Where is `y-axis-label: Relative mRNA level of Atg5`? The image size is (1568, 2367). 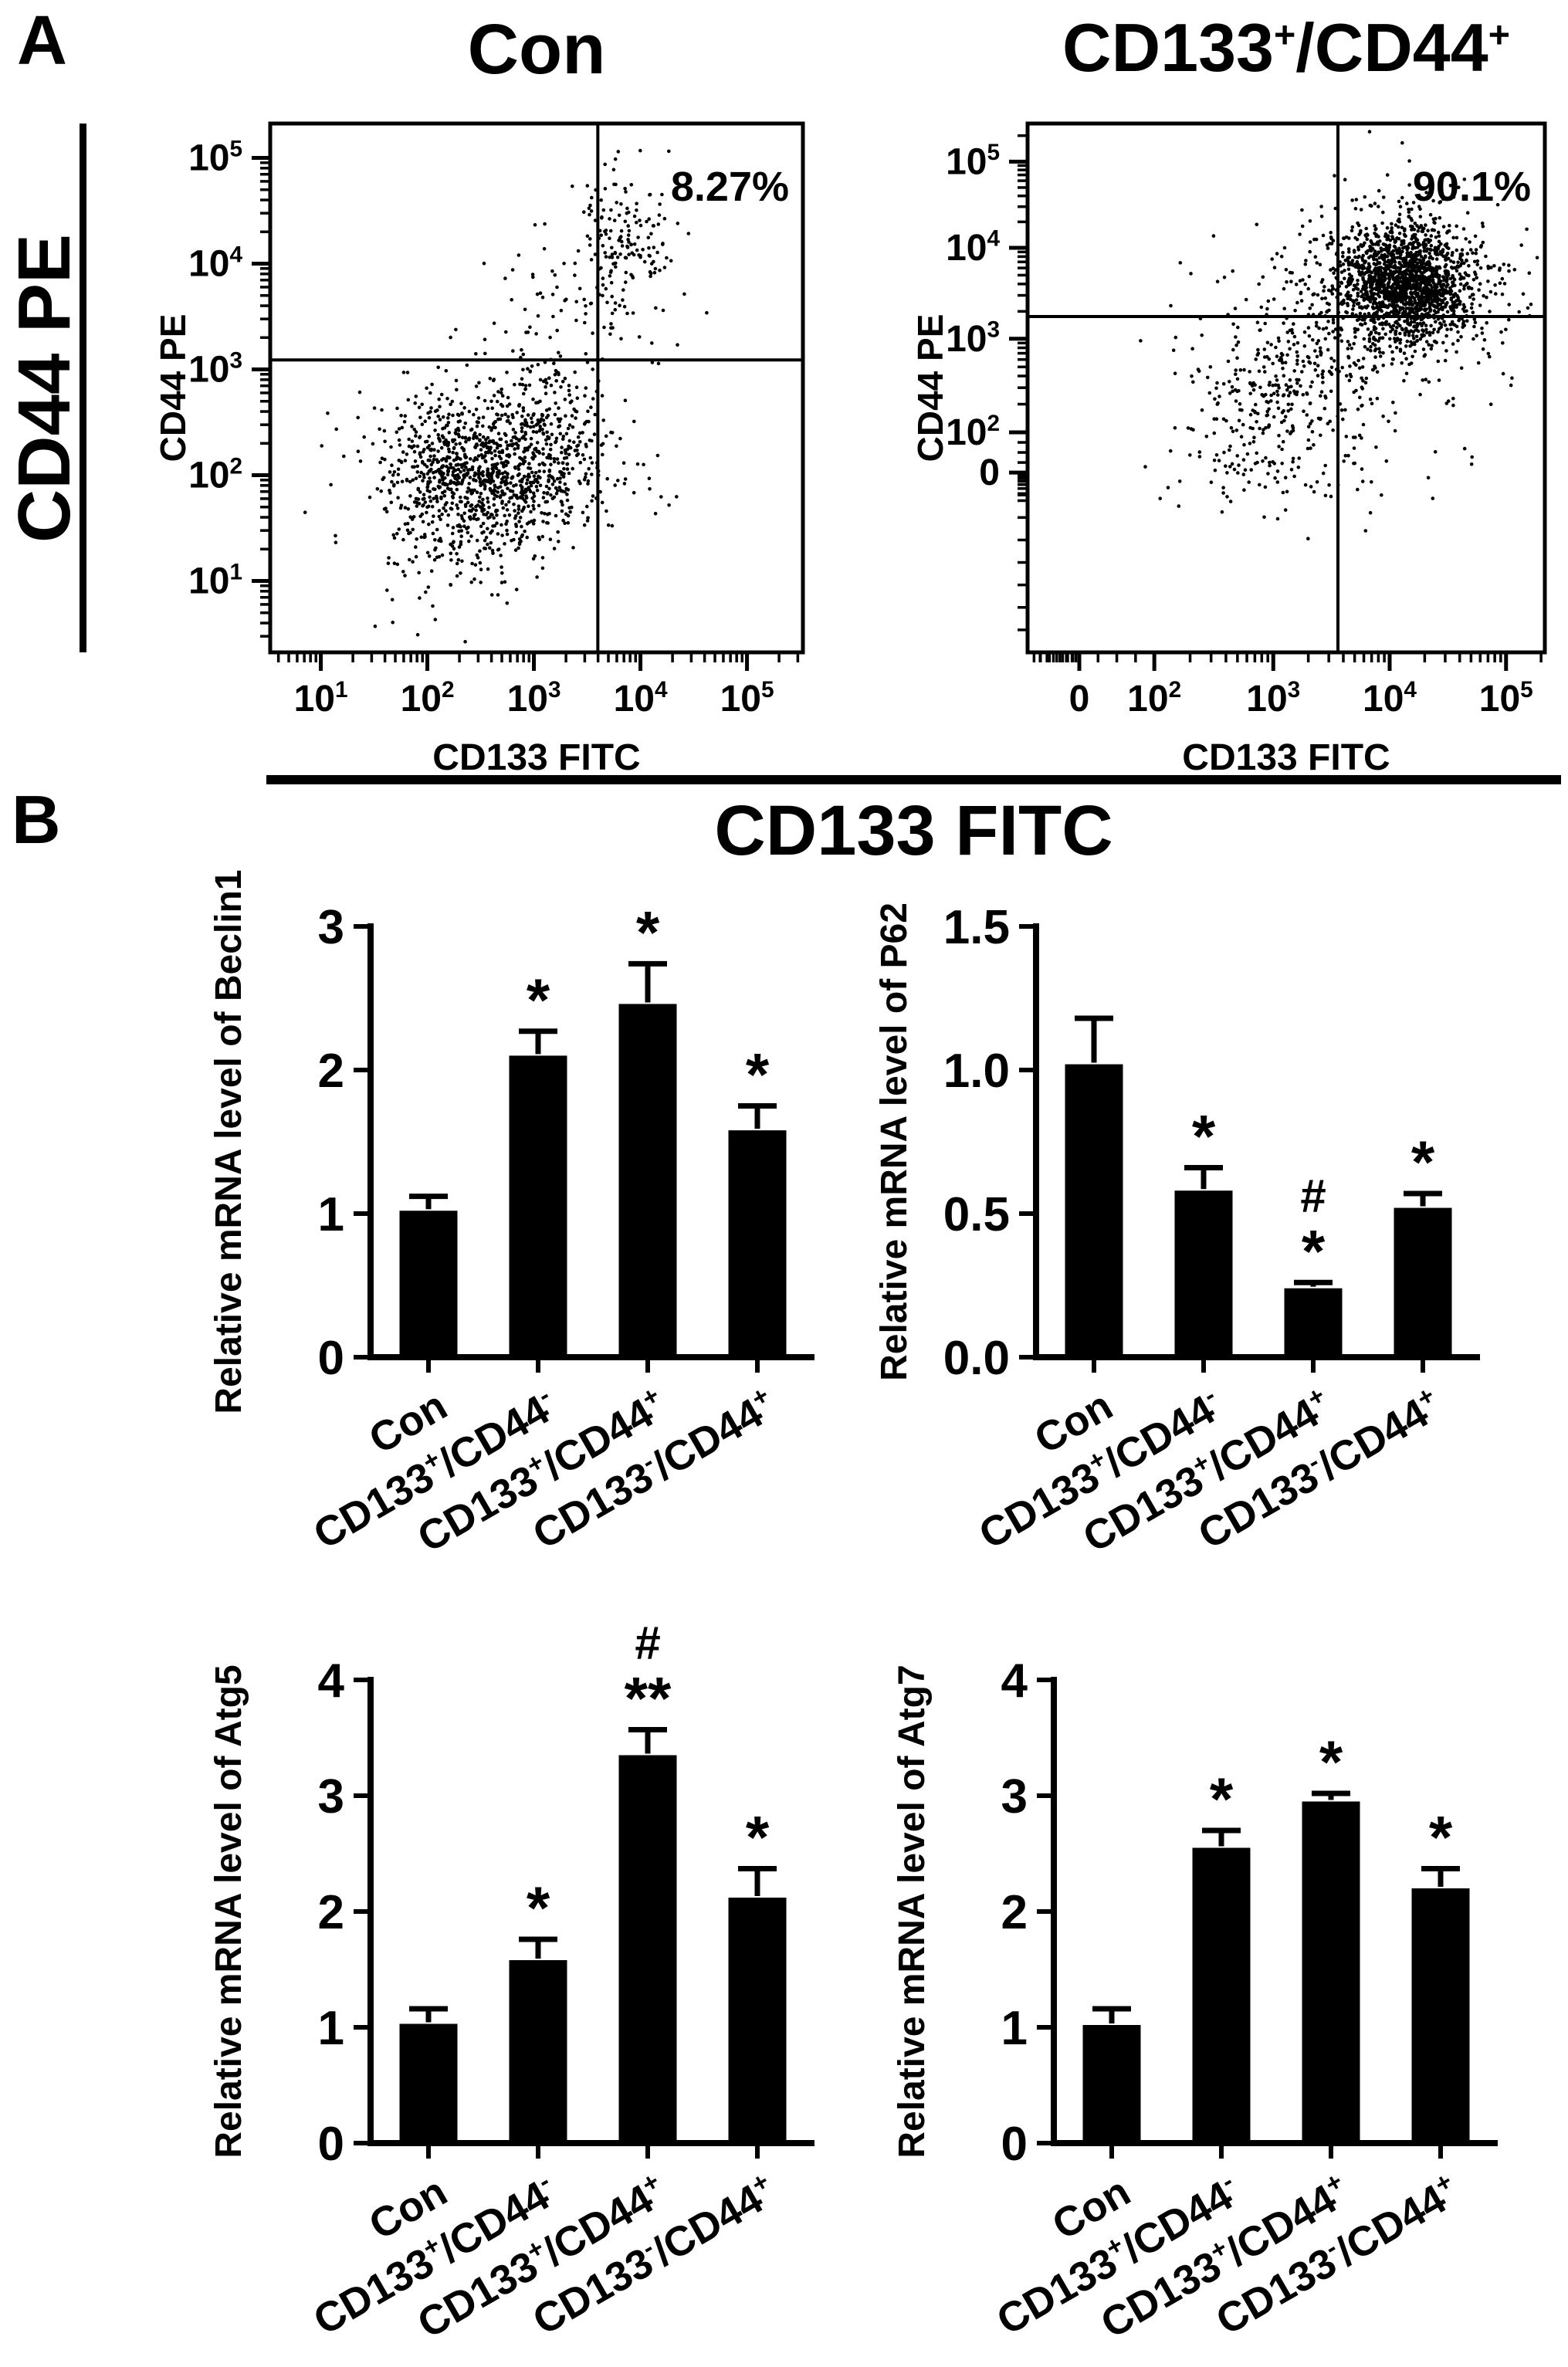
y-axis-label: Relative mRNA level of Atg5 is located at coordinates (228, 1911).